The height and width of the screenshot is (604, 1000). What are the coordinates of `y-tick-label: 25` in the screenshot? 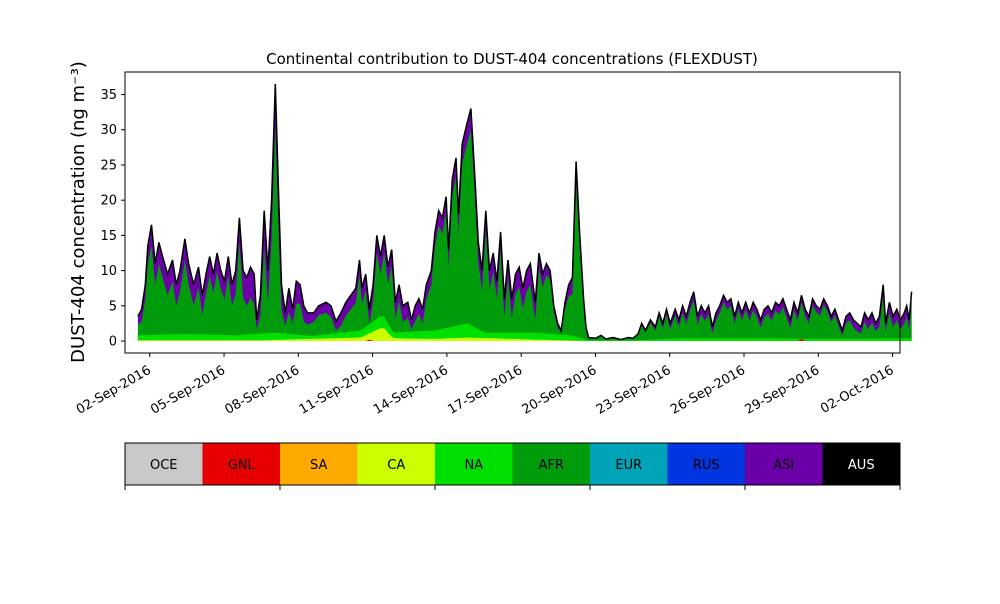 It's located at (108, 165).